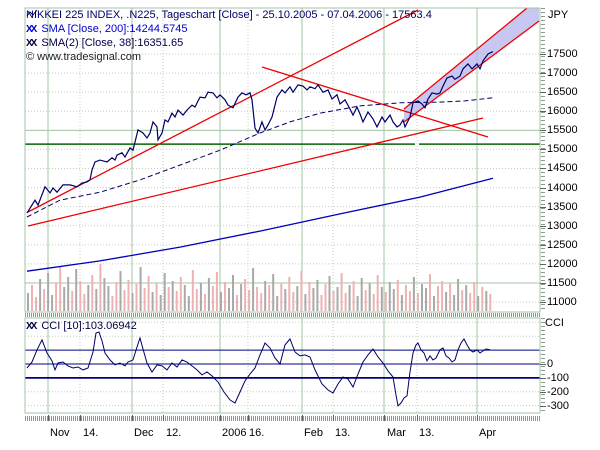  What do you see at coordinates (465, 58) in the screenshot?
I see `trend-channel-line` at bounding box center [465, 58].